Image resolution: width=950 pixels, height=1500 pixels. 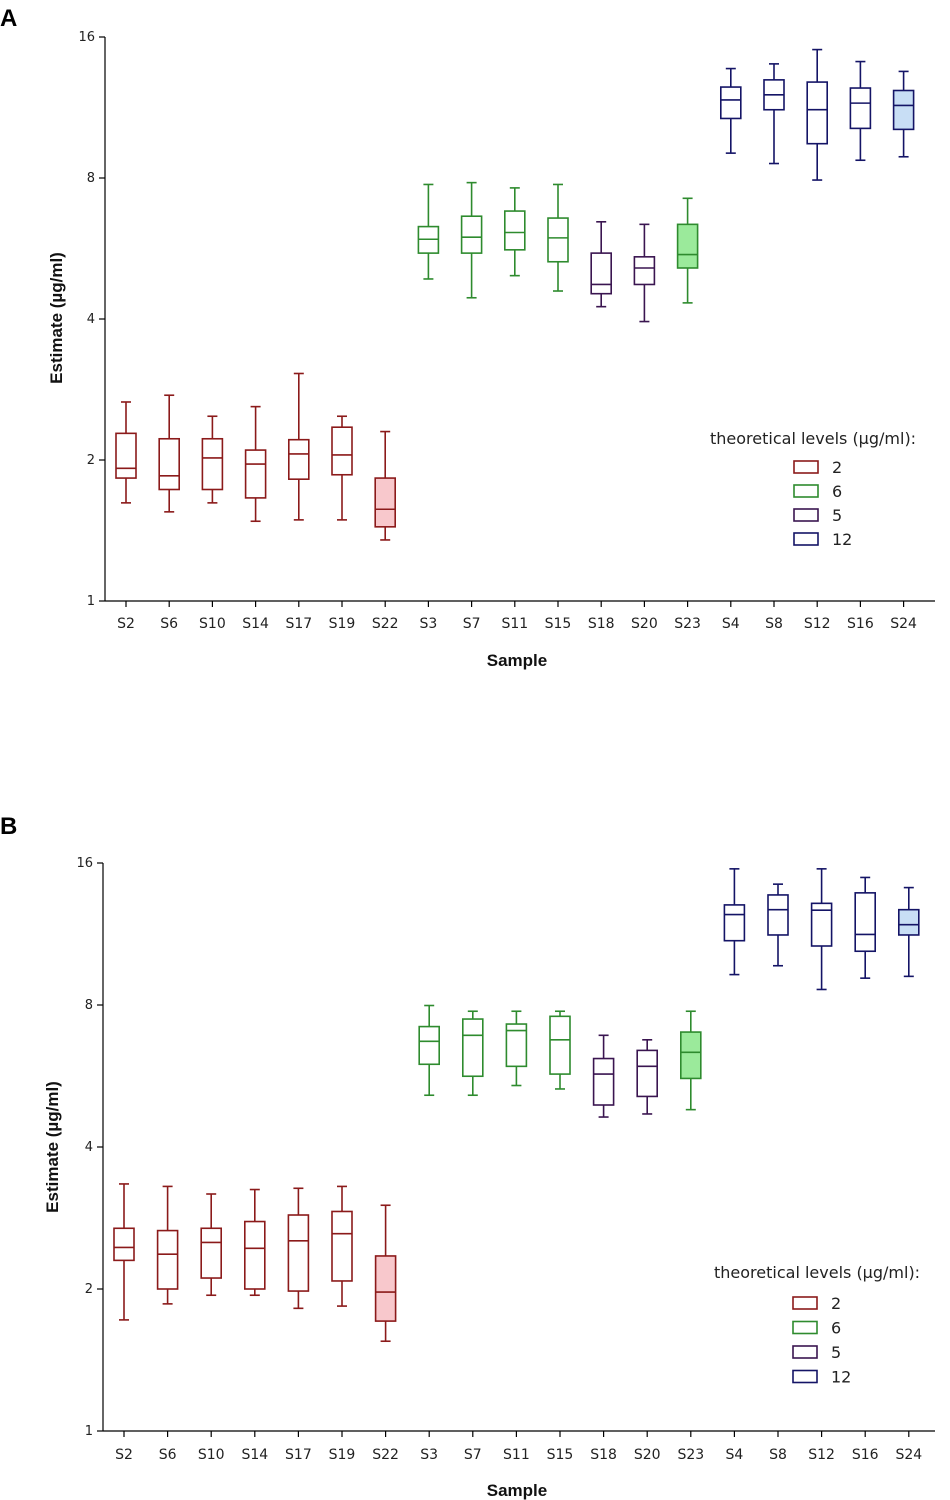 What do you see at coordinates (514, 624) in the screenshot?
I see `x-tick-label: S11` at bounding box center [514, 624].